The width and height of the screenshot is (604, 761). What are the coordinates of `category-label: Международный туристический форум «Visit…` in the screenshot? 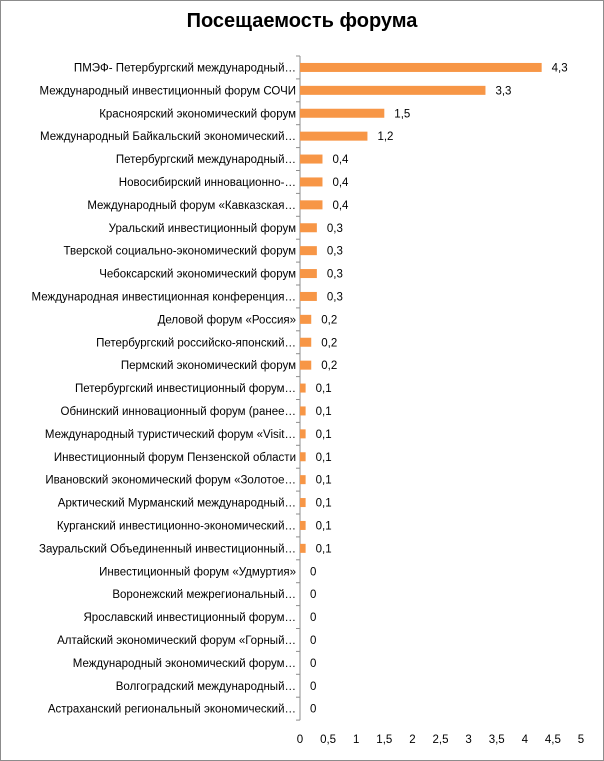 It's located at (170, 435).